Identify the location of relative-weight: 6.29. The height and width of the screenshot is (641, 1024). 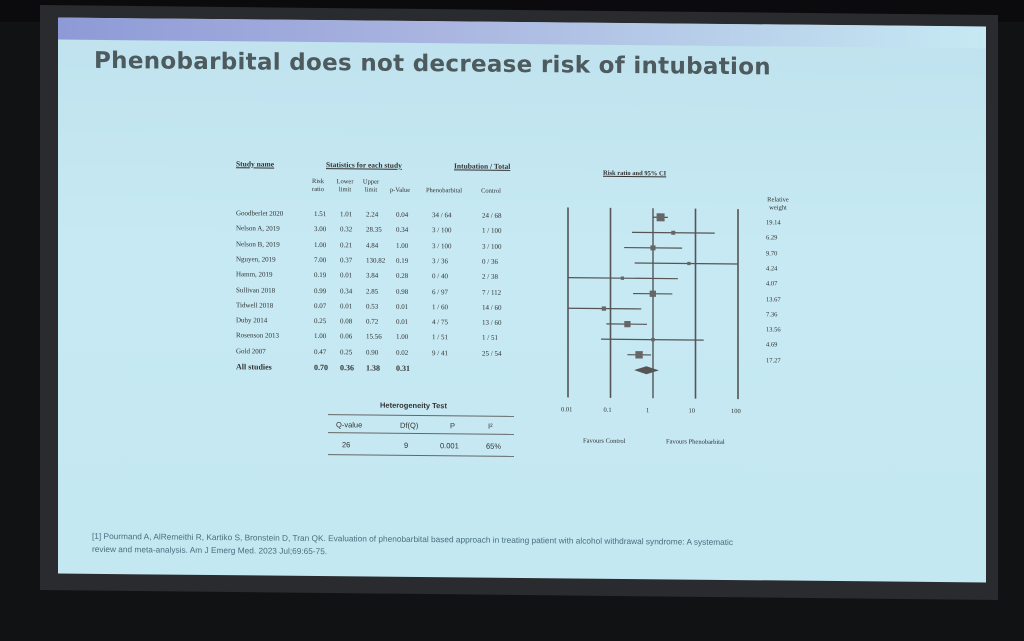
(772, 238).